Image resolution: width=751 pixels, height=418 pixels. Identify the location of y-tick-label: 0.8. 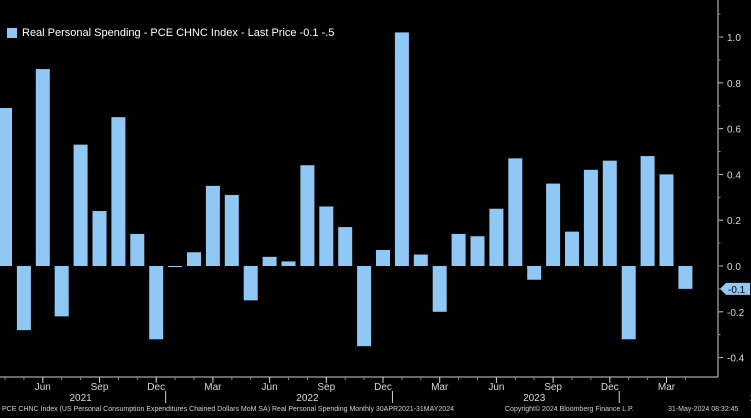
(734, 84).